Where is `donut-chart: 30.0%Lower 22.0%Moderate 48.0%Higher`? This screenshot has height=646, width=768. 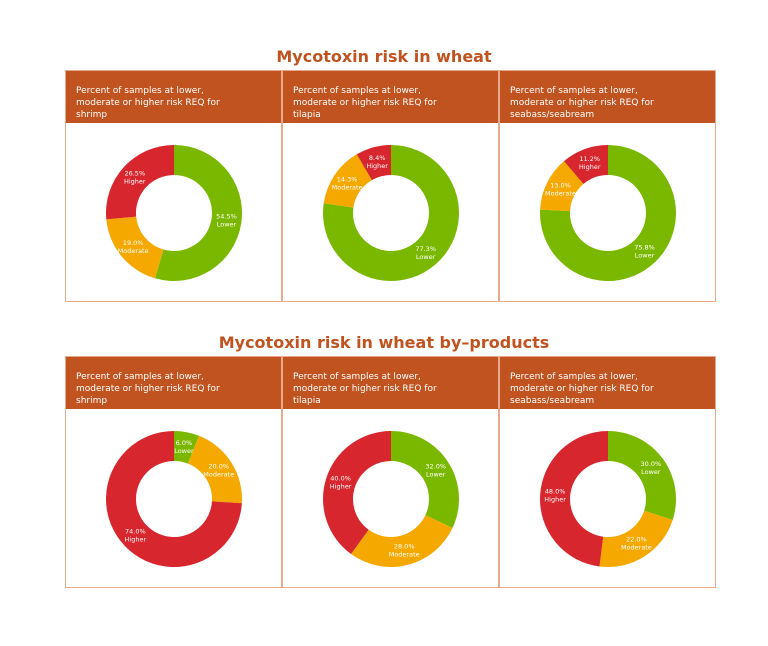 donut-chart: 30.0%Lower 22.0%Moderate 48.0%Higher is located at coordinates (607, 499).